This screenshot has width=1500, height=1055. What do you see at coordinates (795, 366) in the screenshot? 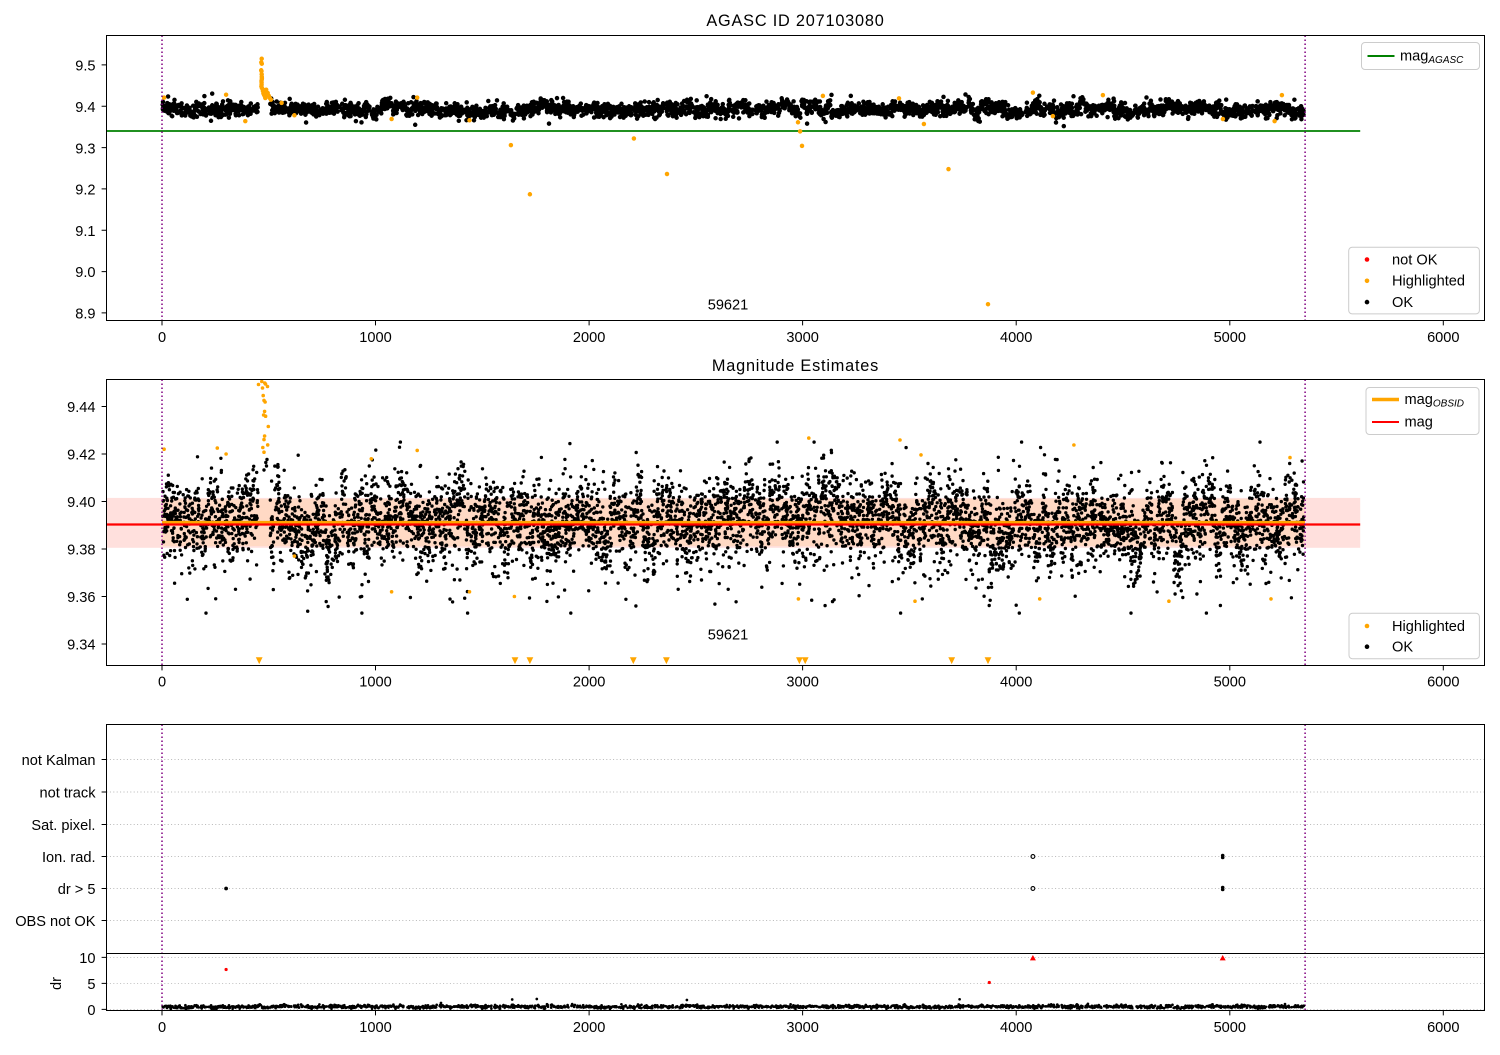
I see `svg-text: Magnitude Estimates` at bounding box center [795, 366].